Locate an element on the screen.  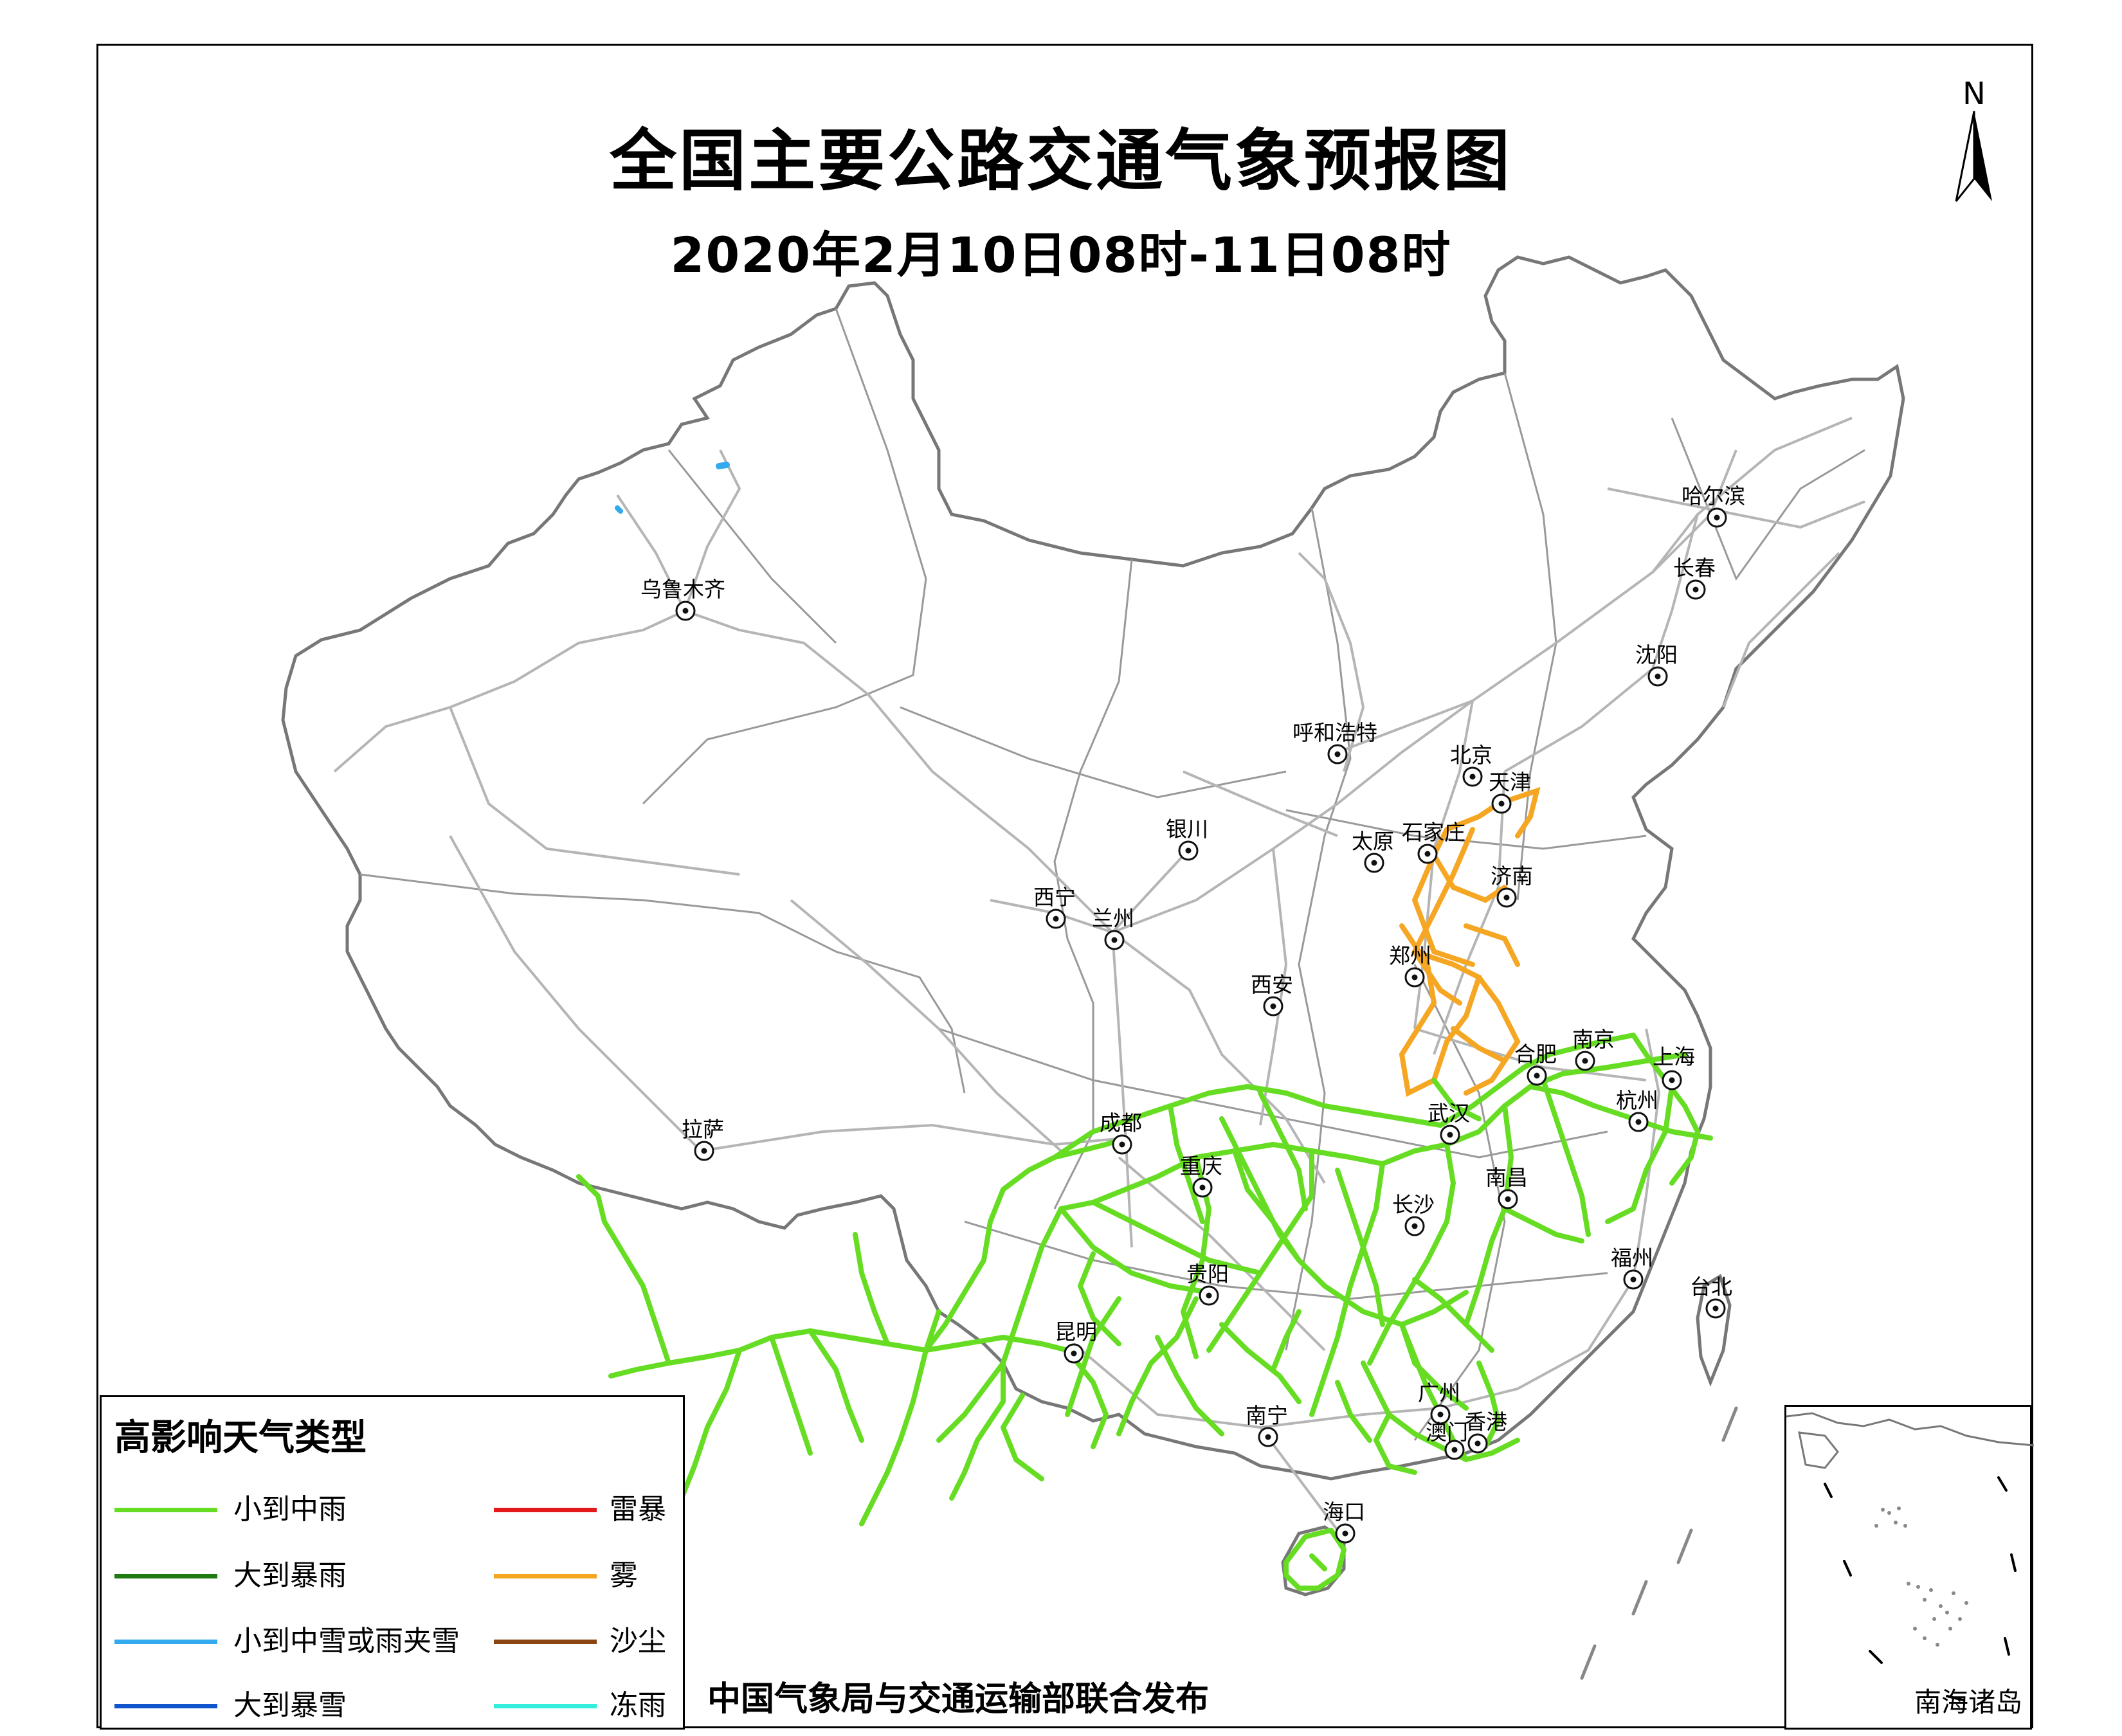
city-label: 北京 is located at coordinates (1471, 755).